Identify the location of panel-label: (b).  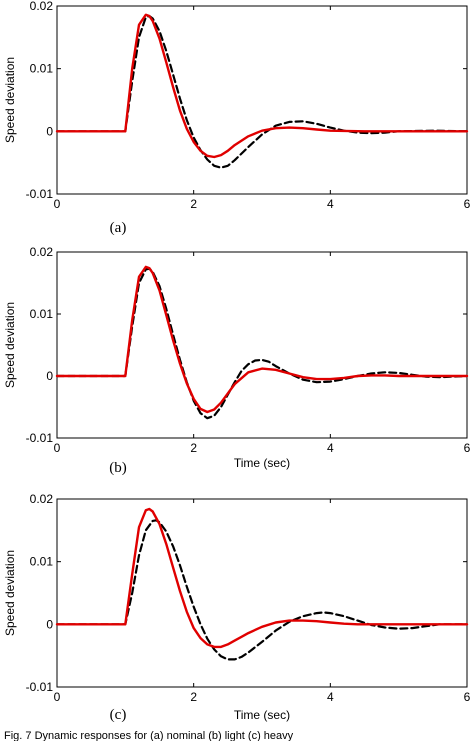
(118, 468).